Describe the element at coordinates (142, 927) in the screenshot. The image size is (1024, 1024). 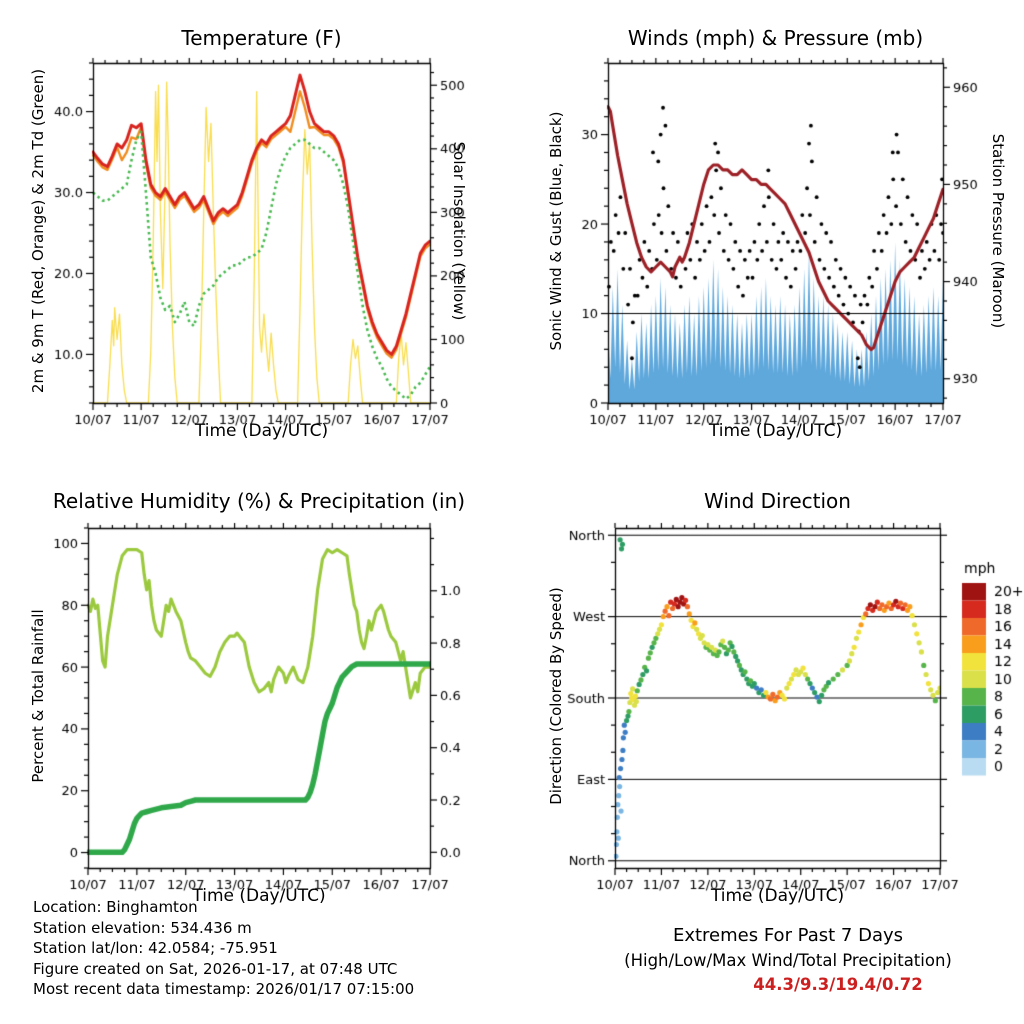
I see `station-elevation-line: Station elevation: 534.436 m` at that location.